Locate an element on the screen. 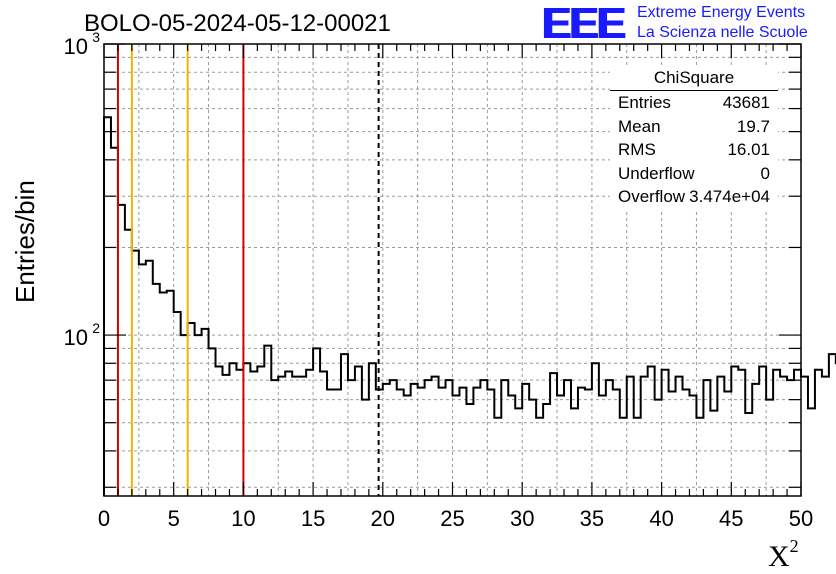 The image size is (836, 574). x-tick-label: 35 is located at coordinates (592, 518).